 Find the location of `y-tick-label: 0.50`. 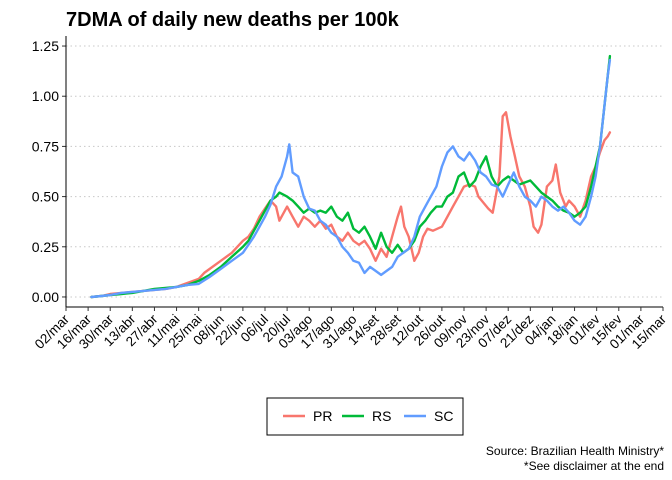

y-tick-label: 0.50 is located at coordinates (45, 197).